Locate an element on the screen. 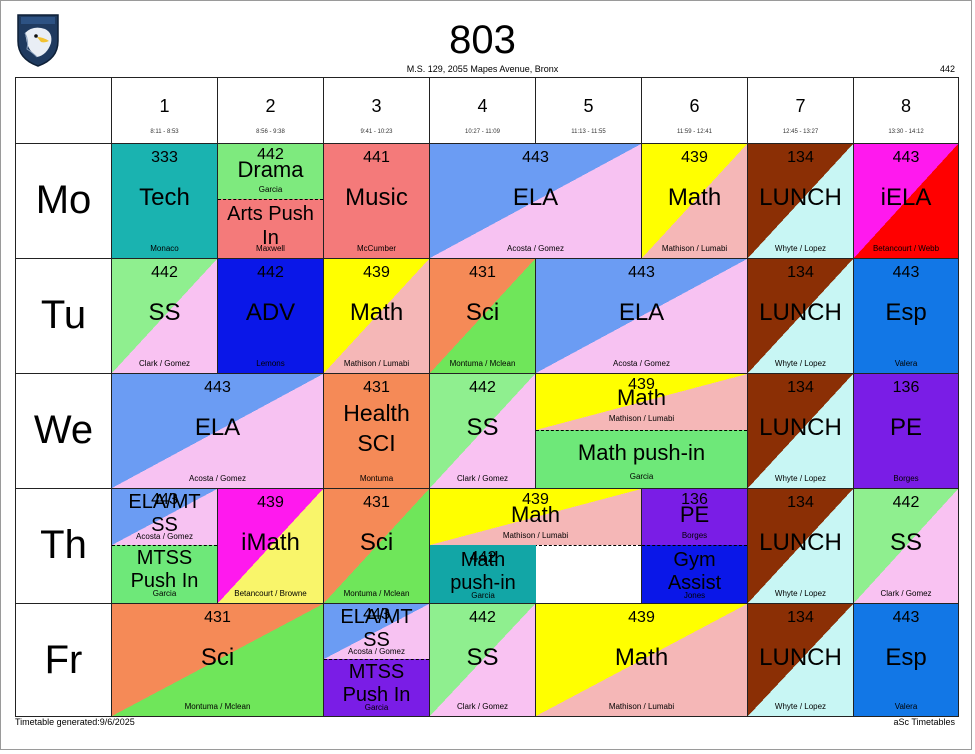 The height and width of the screenshot is (754, 975). lesson-mo-ela: 443 ELA Acosta / Gomez is located at coordinates (535, 201).